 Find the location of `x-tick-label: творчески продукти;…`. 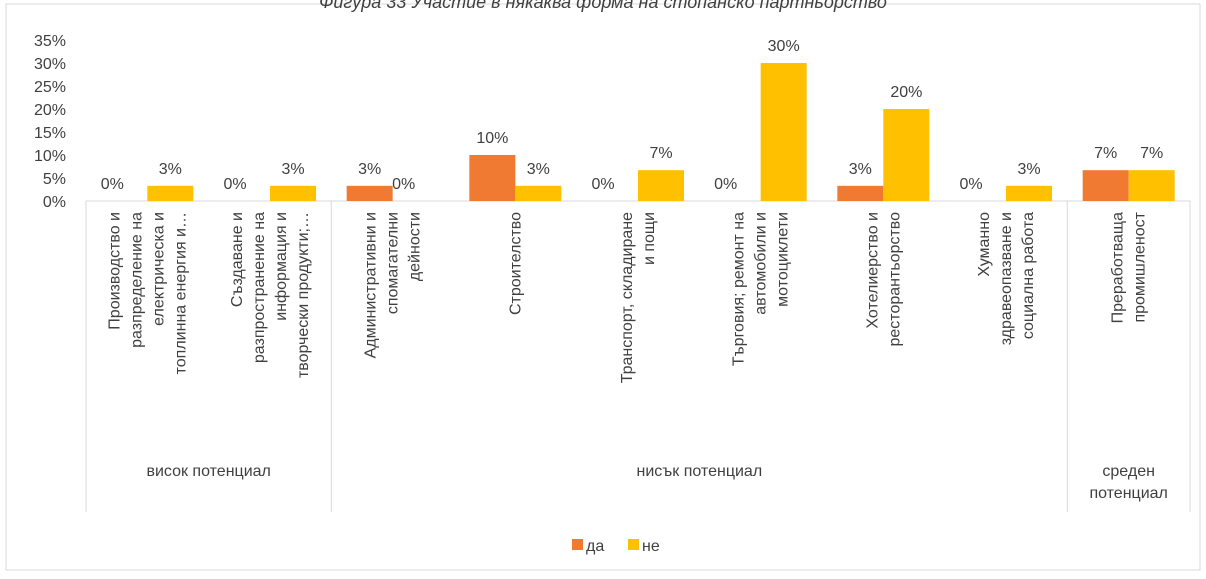

x-tick-label: творчески продукти;… is located at coordinates (303, 295).